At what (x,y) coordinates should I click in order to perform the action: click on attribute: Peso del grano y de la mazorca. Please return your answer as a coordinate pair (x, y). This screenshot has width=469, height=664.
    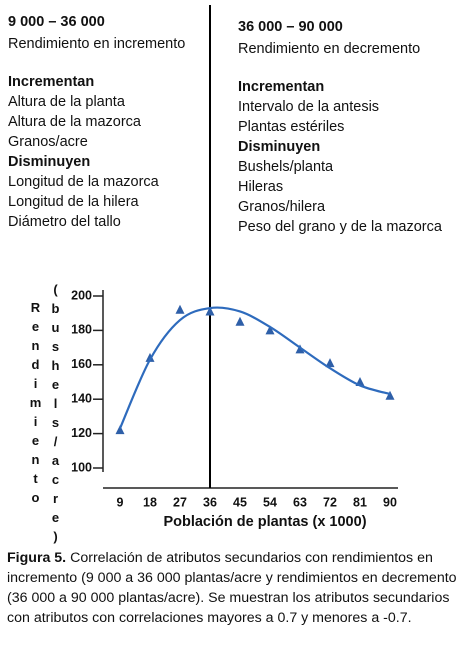
    Looking at the image, I should click on (340, 227).